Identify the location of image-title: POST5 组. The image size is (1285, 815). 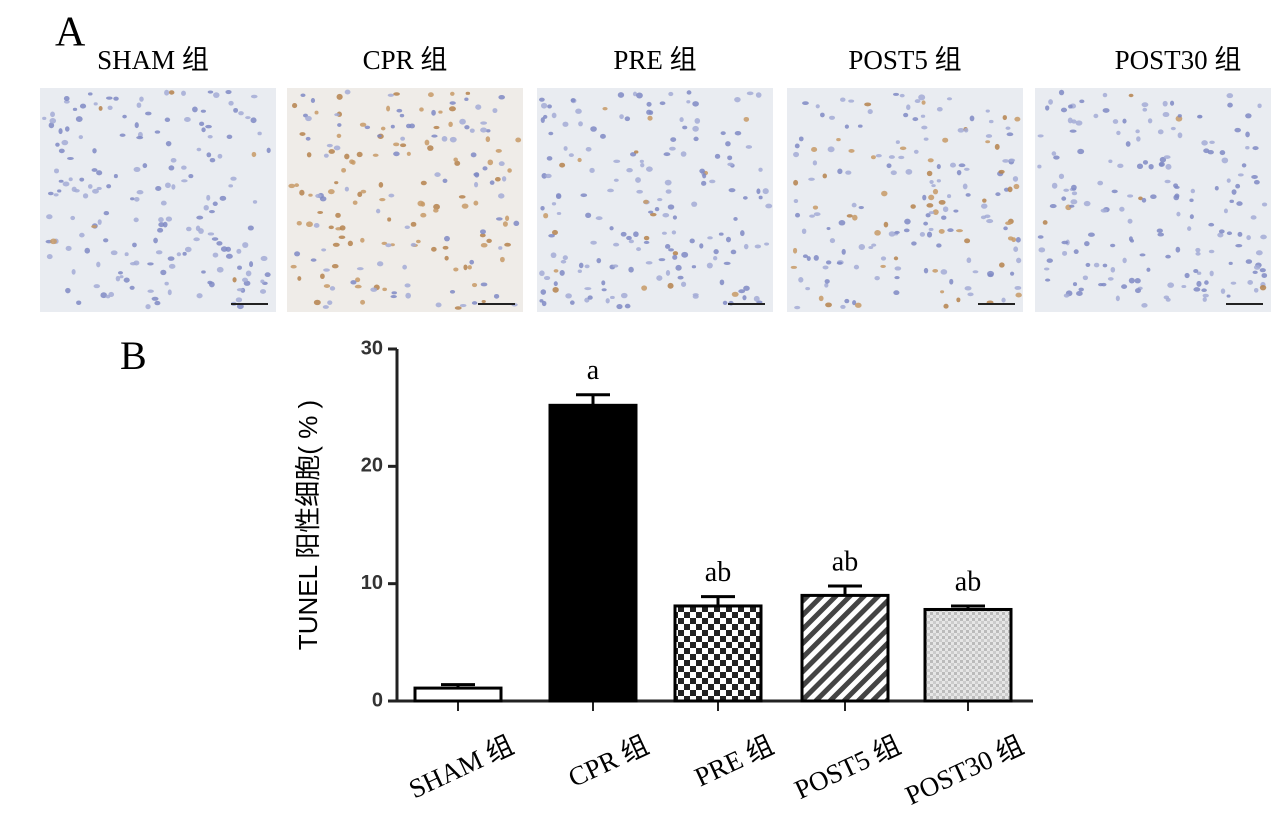
(904, 60).